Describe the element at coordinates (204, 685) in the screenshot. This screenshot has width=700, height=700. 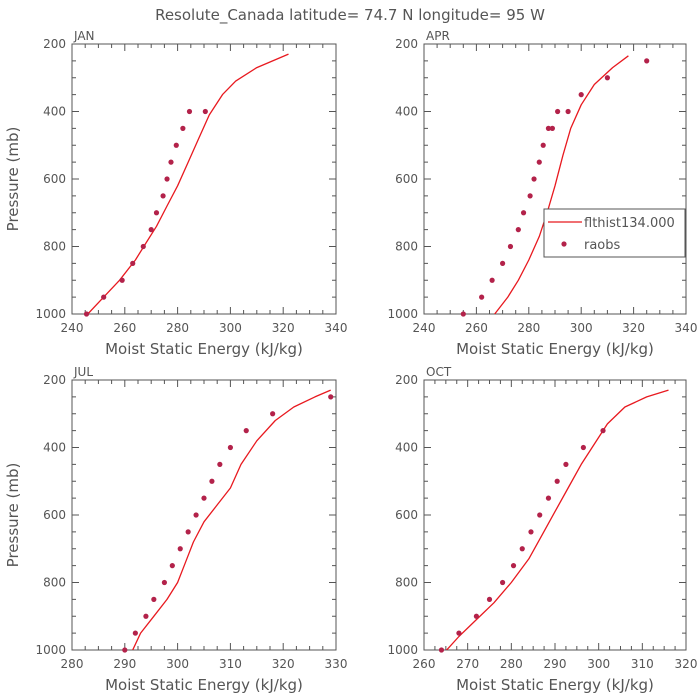
I see `x-axis-label: Moist Static Energy (kJ/kg)` at that location.